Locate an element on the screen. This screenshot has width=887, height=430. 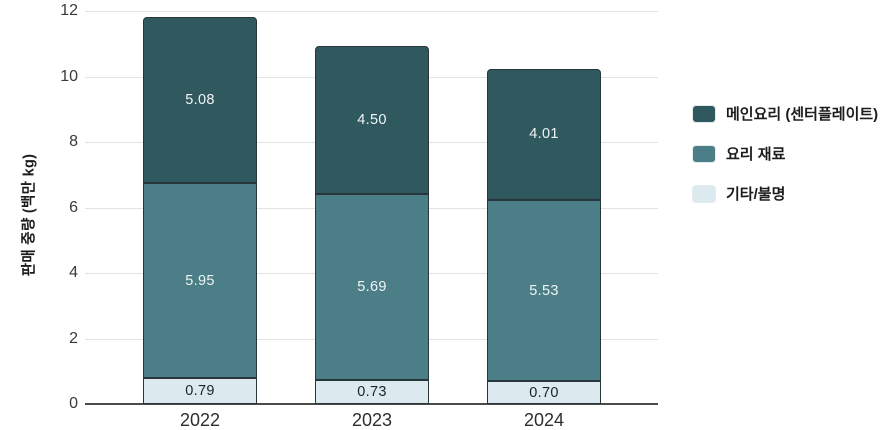
segment-value-label: 5.53 is located at coordinates (544, 290).